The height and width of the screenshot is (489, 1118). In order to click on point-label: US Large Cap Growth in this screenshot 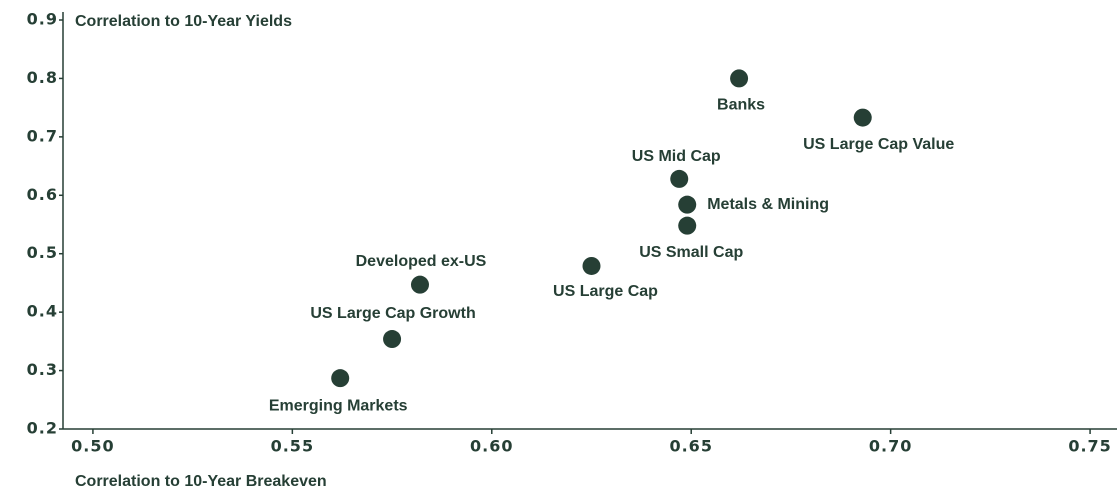, I will do `click(392, 313)`.